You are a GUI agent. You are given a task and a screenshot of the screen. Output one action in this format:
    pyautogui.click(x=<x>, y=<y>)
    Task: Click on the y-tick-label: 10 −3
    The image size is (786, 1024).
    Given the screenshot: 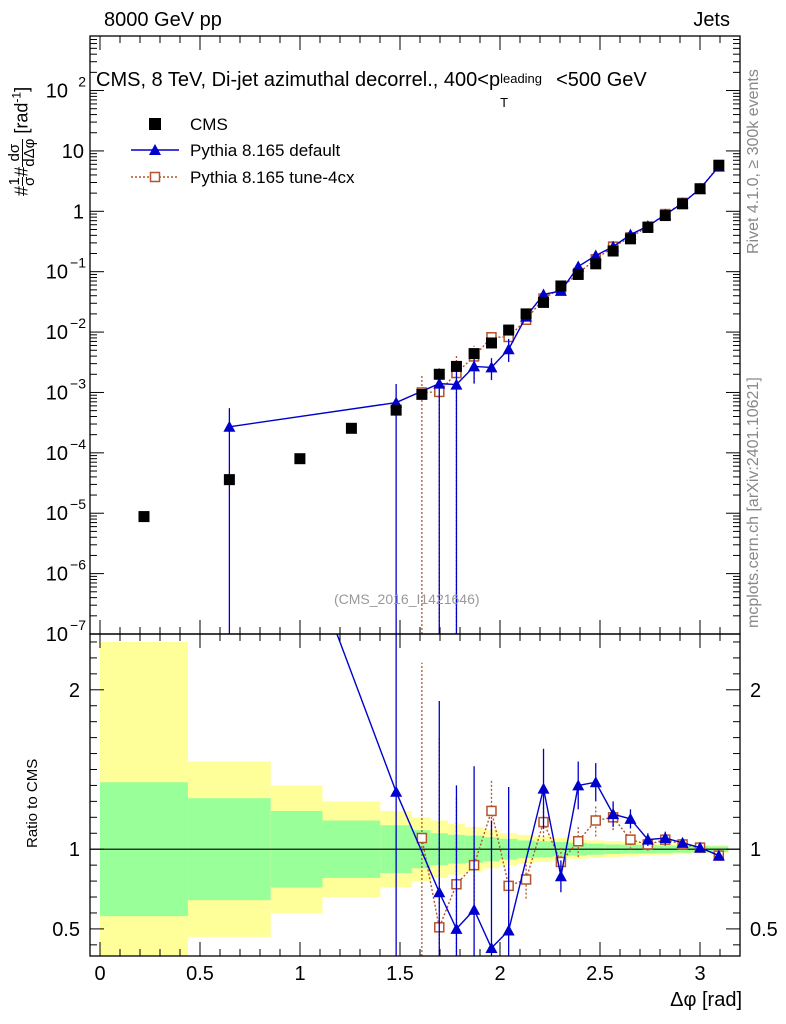 What is the action you would take?
    pyautogui.click(x=66, y=389)
    